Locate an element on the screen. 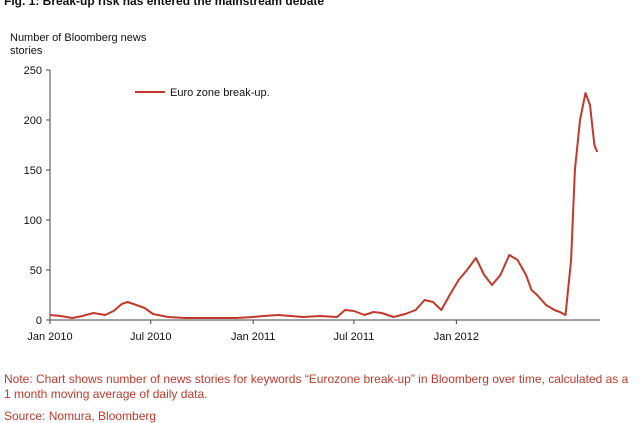 The height and width of the screenshot is (423, 640). y-axis-ticks: 250 200 150 100 50 0 is located at coordinates (37, 196).